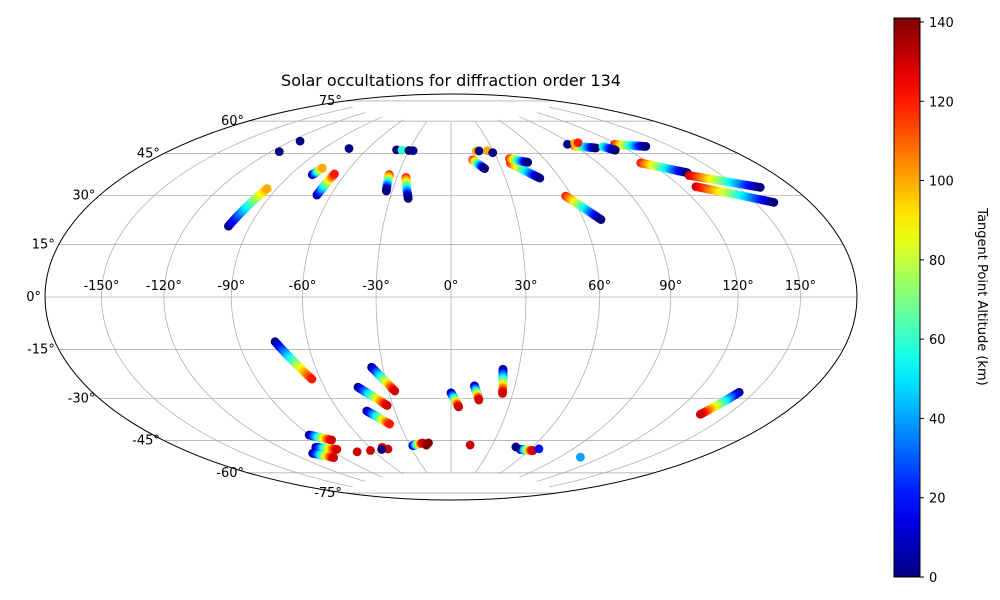 The height and width of the screenshot is (600, 1000). What do you see at coordinates (525, 286) in the screenshot?
I see `lon-tick-label: 30°` at bounding box center [525, 286].